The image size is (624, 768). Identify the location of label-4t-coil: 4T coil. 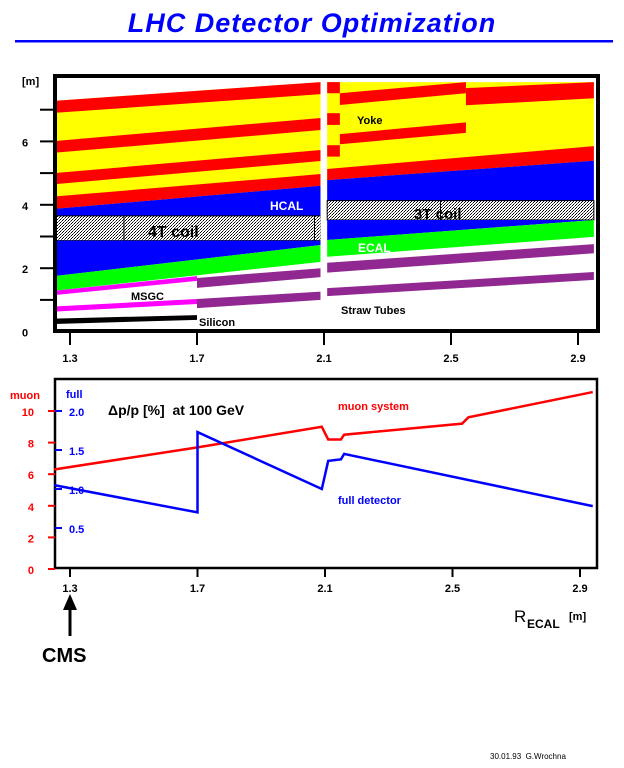
(173, 232).